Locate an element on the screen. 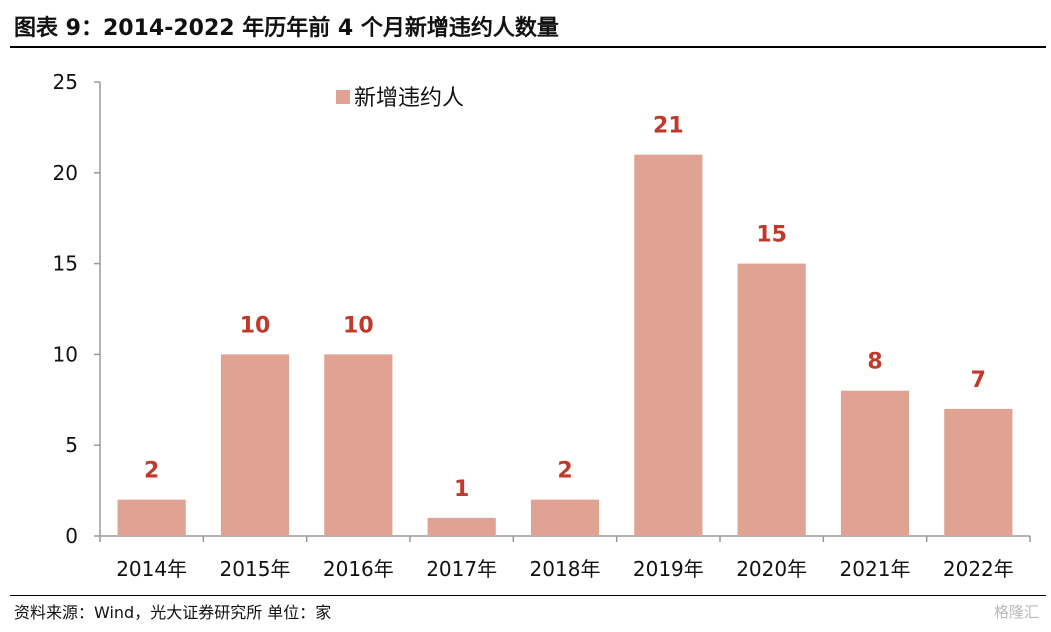 Image resolution: width=1051 pixels, height=632 pixels. footer-divider is located at coordinates (528, 595).